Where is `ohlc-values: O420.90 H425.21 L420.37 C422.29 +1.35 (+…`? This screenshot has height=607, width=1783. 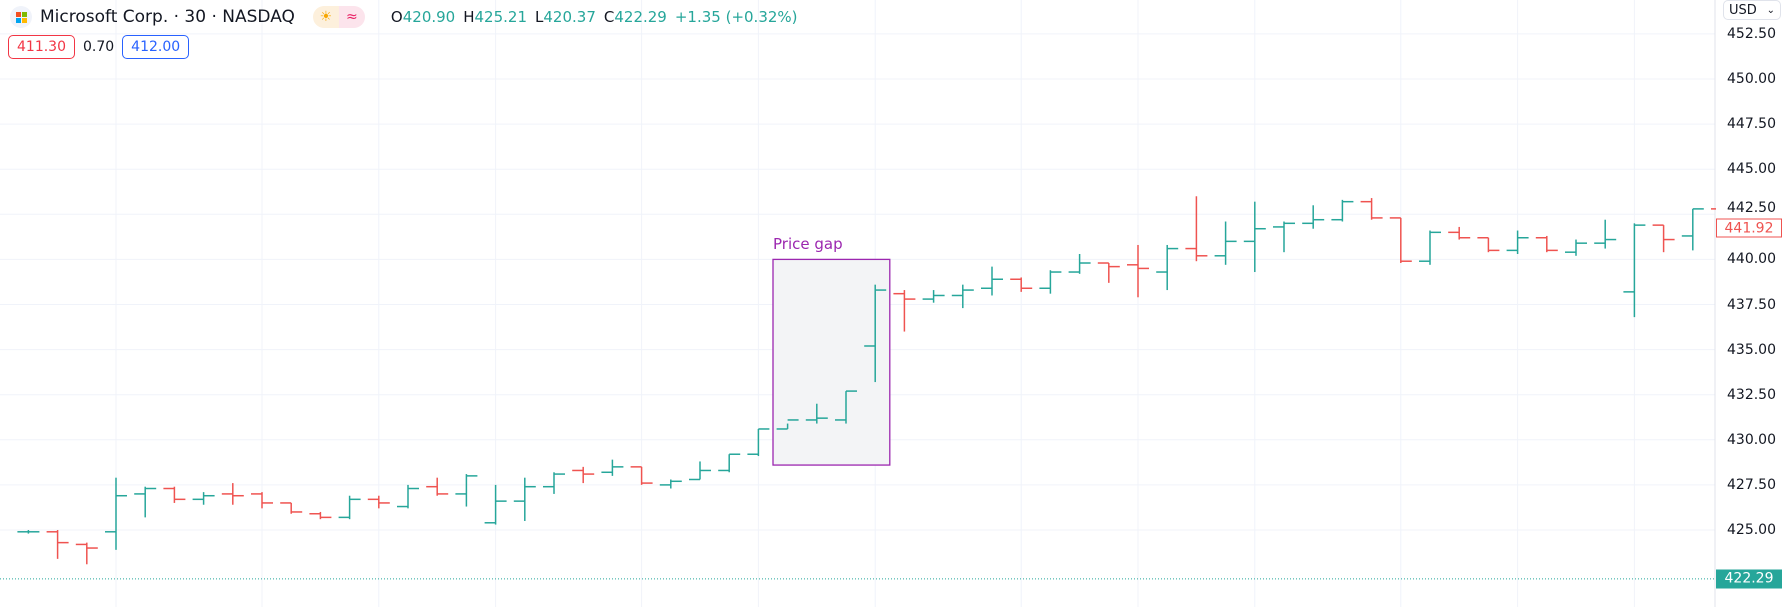
ohlc-values: O420.90 H425.21 L420.37 C422.29 +1.35 (+… is located at coordinates (594, 17).